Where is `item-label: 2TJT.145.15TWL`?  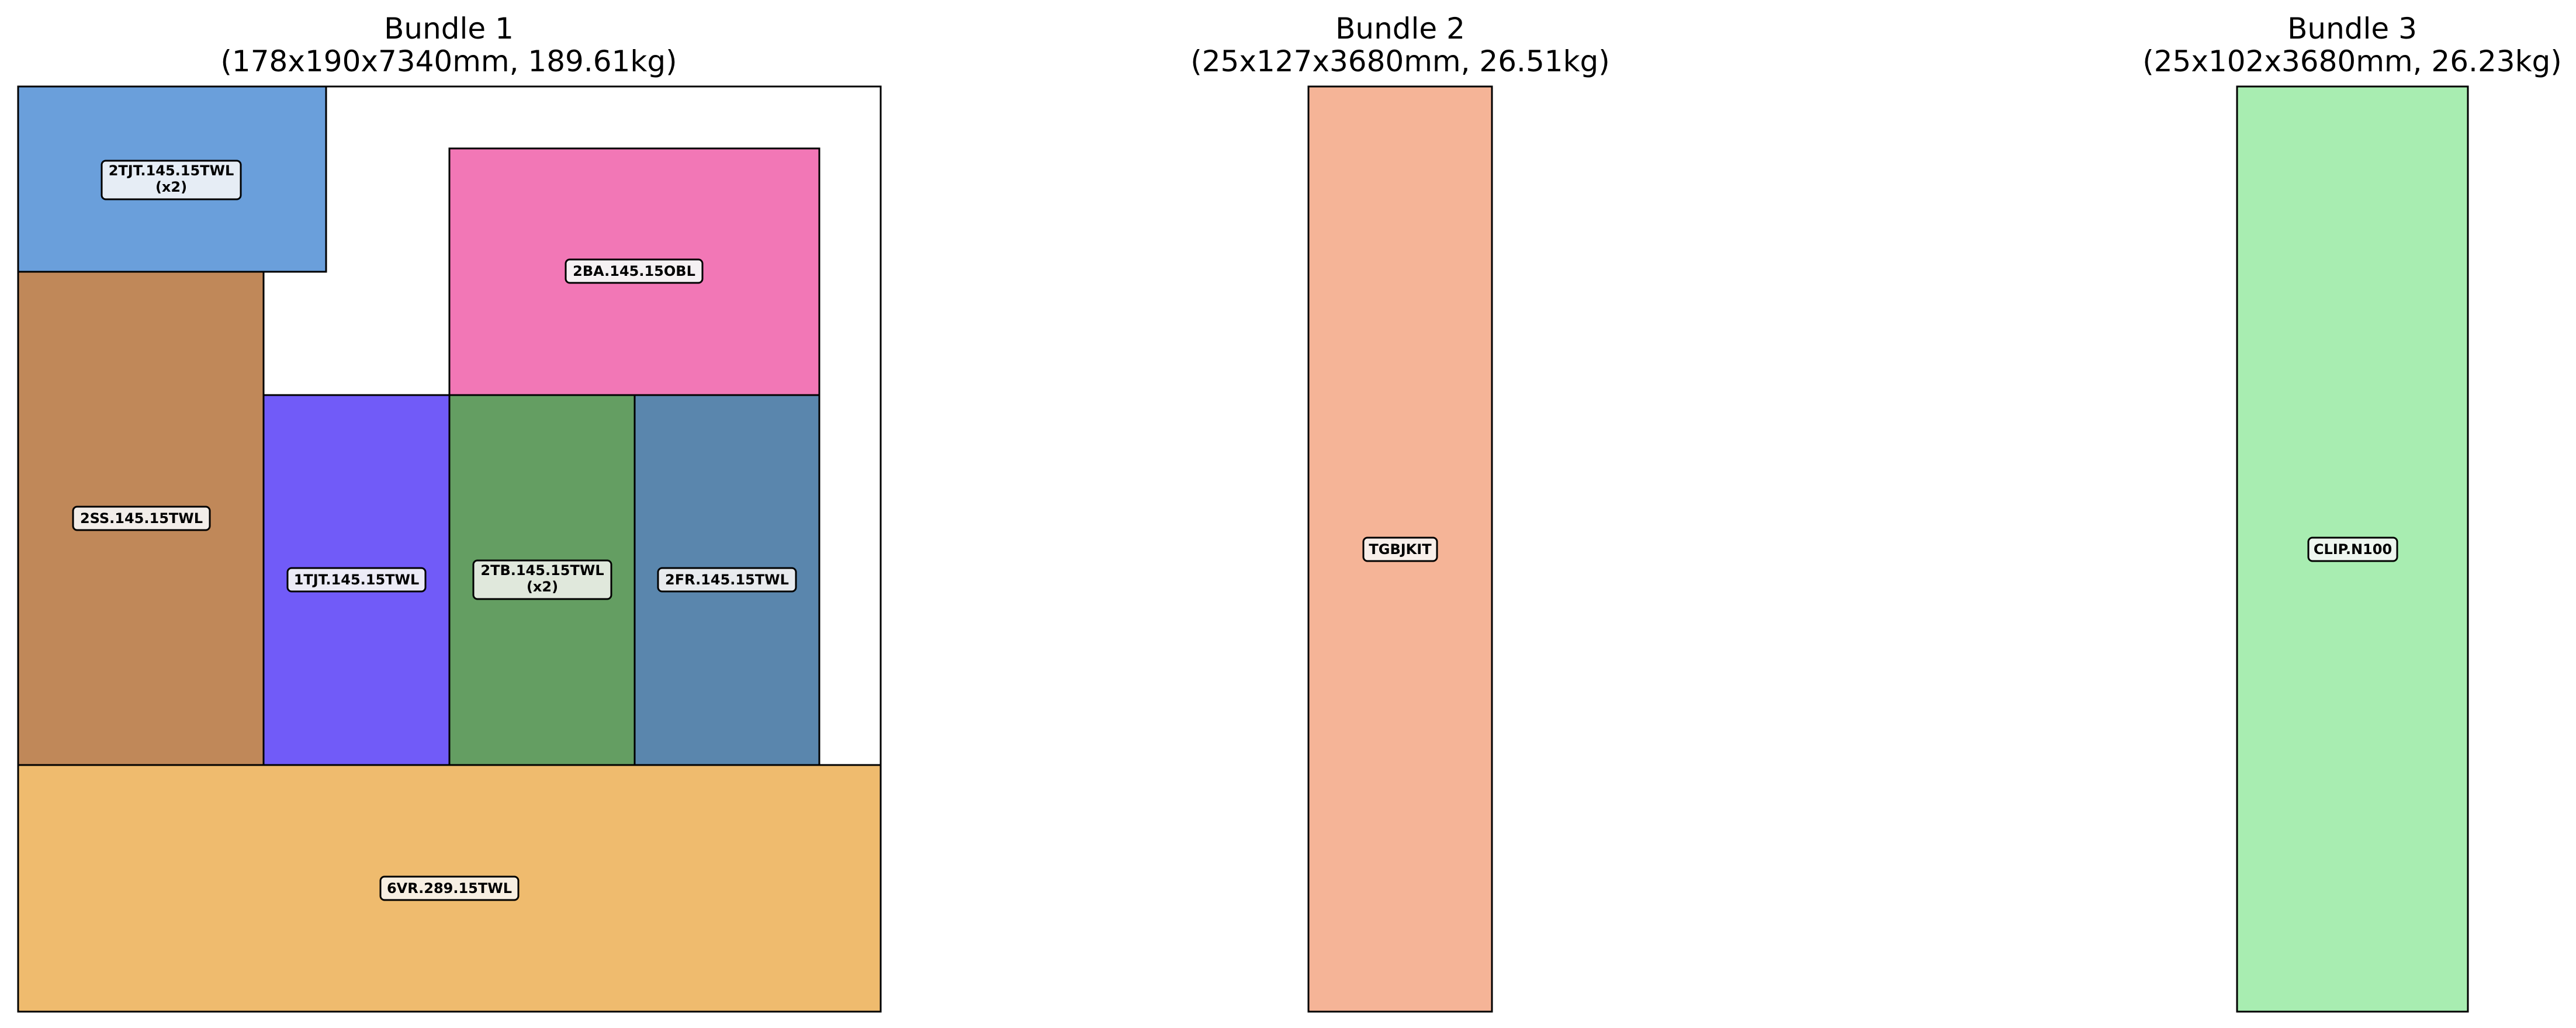
item-label: 2TJT.145.15TWL is located at coordinates (171, 170).